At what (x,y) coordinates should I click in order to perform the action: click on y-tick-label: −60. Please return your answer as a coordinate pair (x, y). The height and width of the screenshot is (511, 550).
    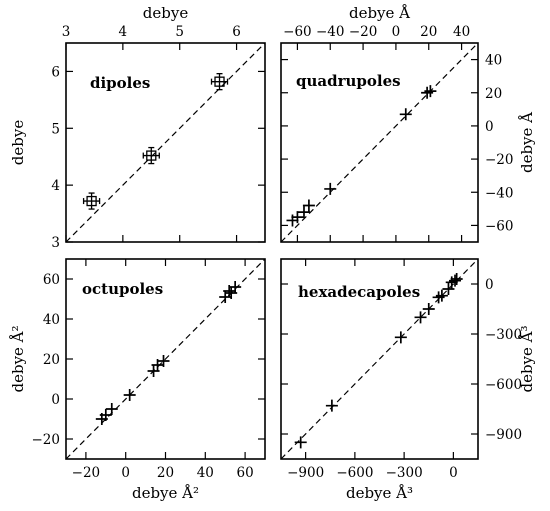
    Looking at the image, I should click on (499, 226).